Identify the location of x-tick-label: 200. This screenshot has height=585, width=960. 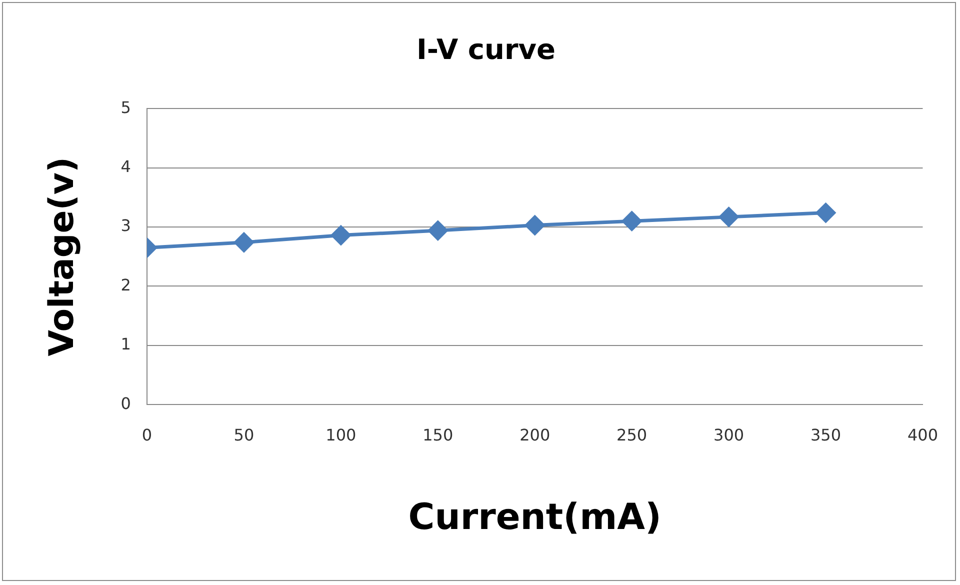
(535, 434).